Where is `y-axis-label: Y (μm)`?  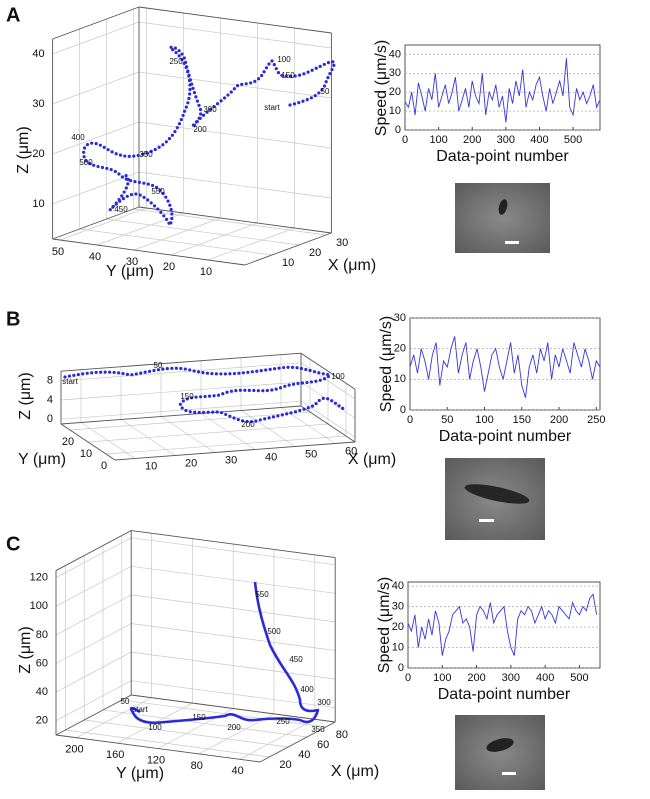
y-axis-label: Y (μm) is located at coordinates (140, 773).